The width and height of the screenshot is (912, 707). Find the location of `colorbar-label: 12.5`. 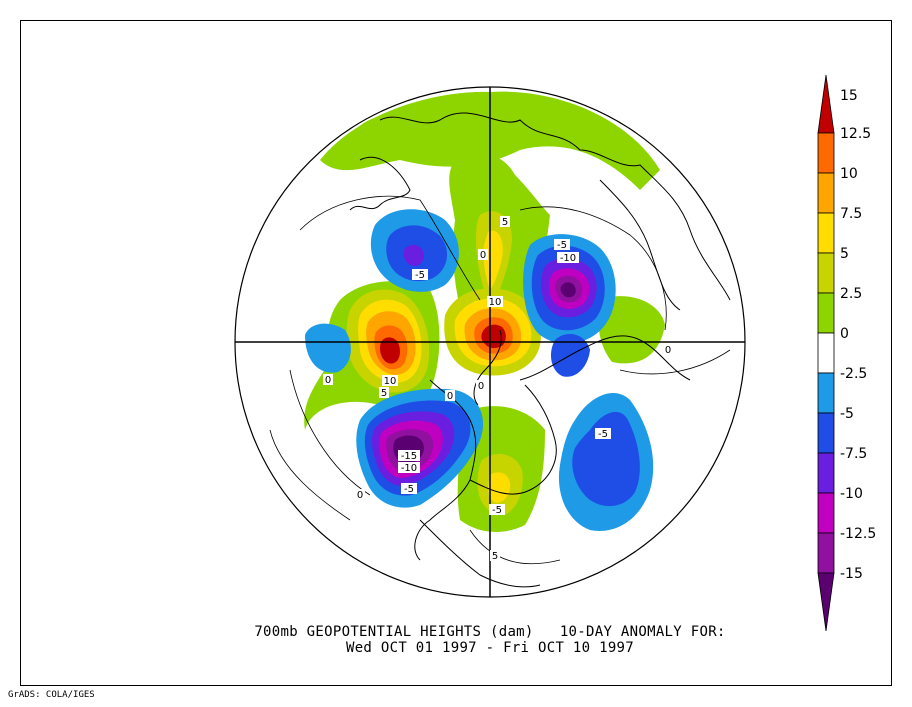

colorbar-label: 12.5 is located at coordinates (855, 134).